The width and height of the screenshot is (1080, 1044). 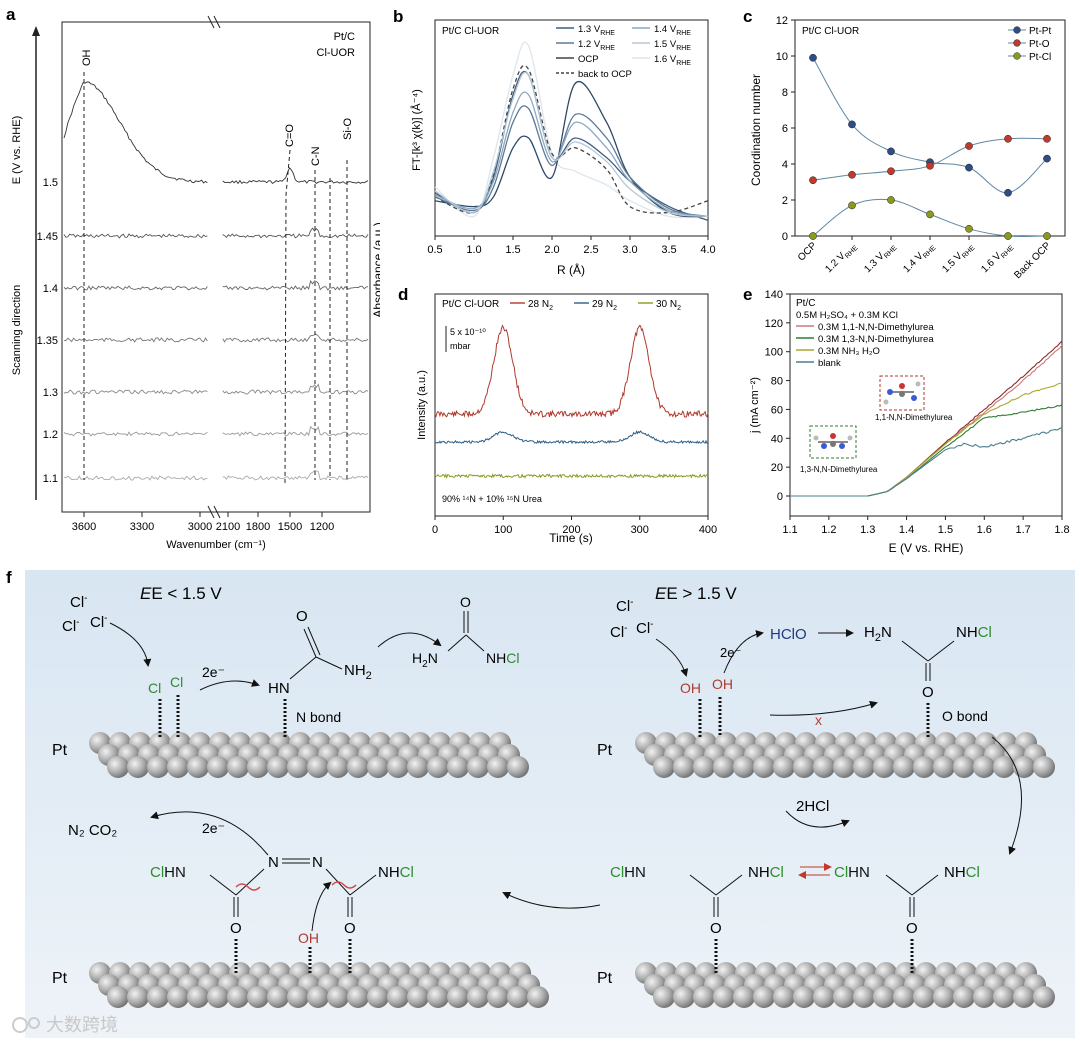 What do you see at coordinates (216, 133) in the screenshot?
I see `ir-trace-1.5` at bounding box center [216, 133].